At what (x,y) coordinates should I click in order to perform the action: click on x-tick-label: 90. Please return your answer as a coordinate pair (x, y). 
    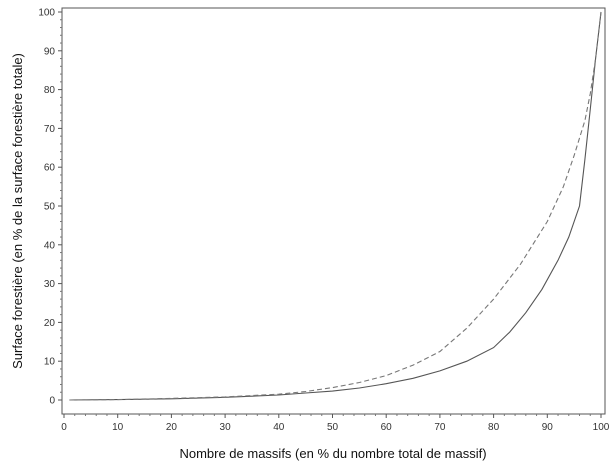
    Looking at the image, I should click on (548, 427).